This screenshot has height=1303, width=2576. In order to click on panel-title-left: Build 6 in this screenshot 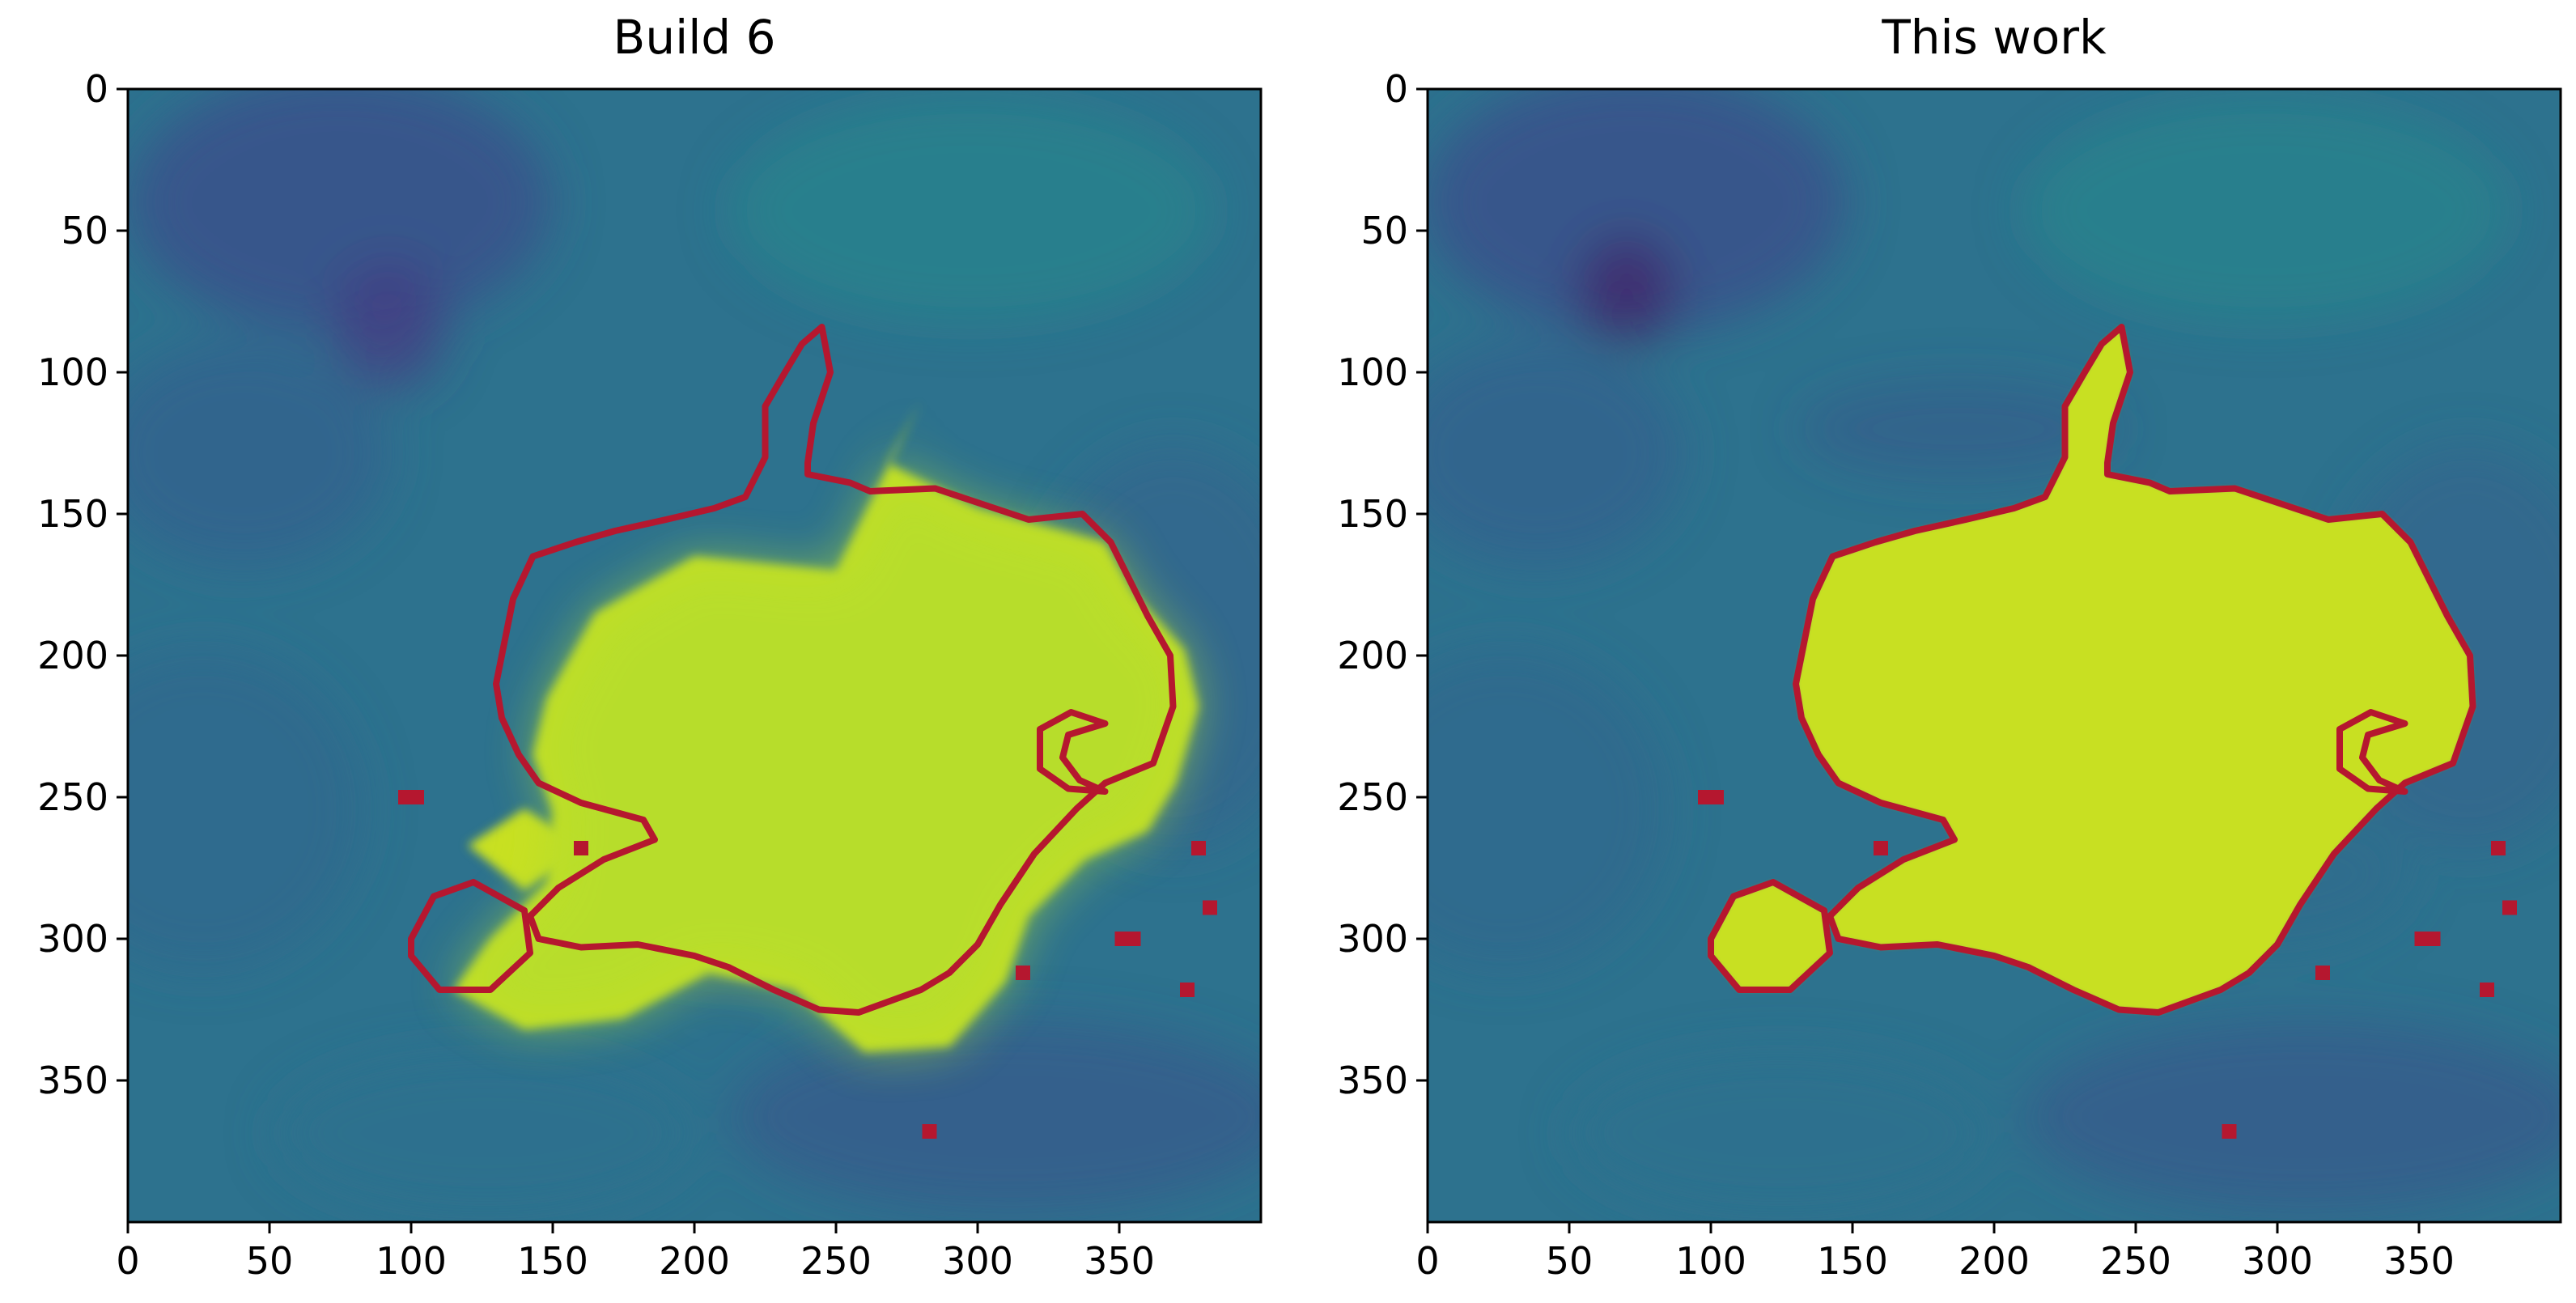, I will do `click(694, 37)`.